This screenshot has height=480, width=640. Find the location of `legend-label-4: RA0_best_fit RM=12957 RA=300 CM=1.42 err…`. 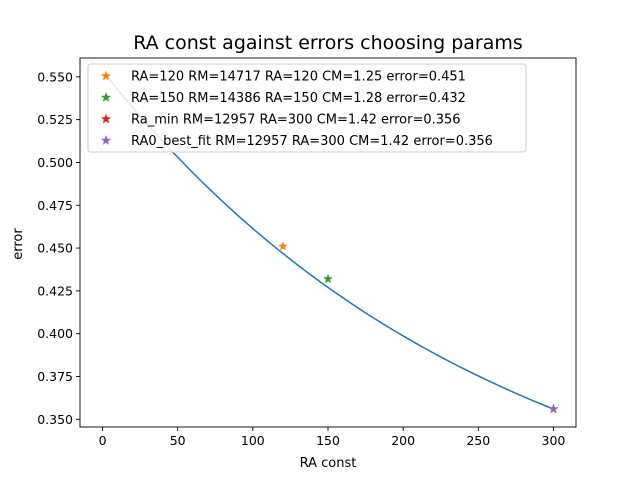

legend-label-4: RA0_best_fit RM=12957 RA=300 CM=1.42 err… is located at coordinates (312, 141).